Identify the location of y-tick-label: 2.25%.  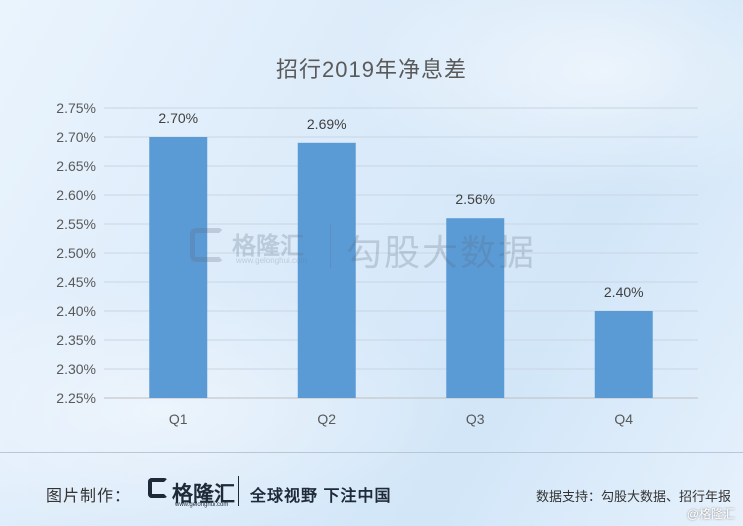
(76, 398).